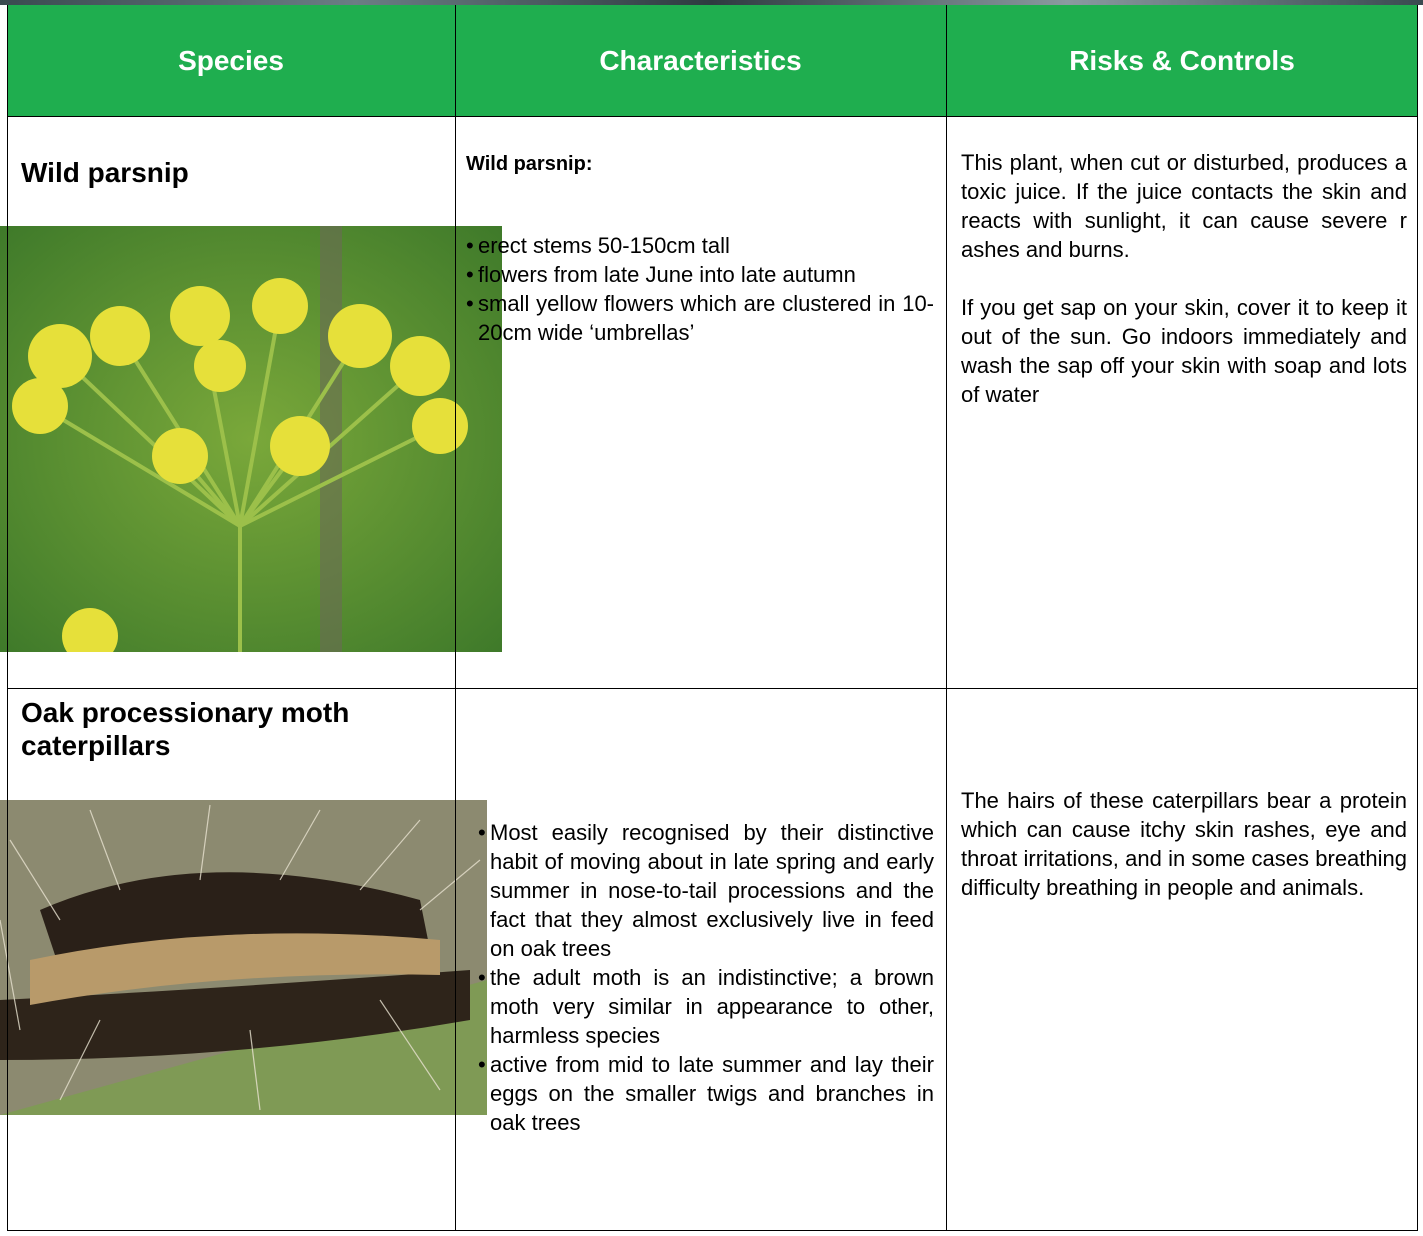 The width and height of the screenshot is (1423, 1236). I want to click on characteristics-heading: Wild parsnip:, so click(529, 164).